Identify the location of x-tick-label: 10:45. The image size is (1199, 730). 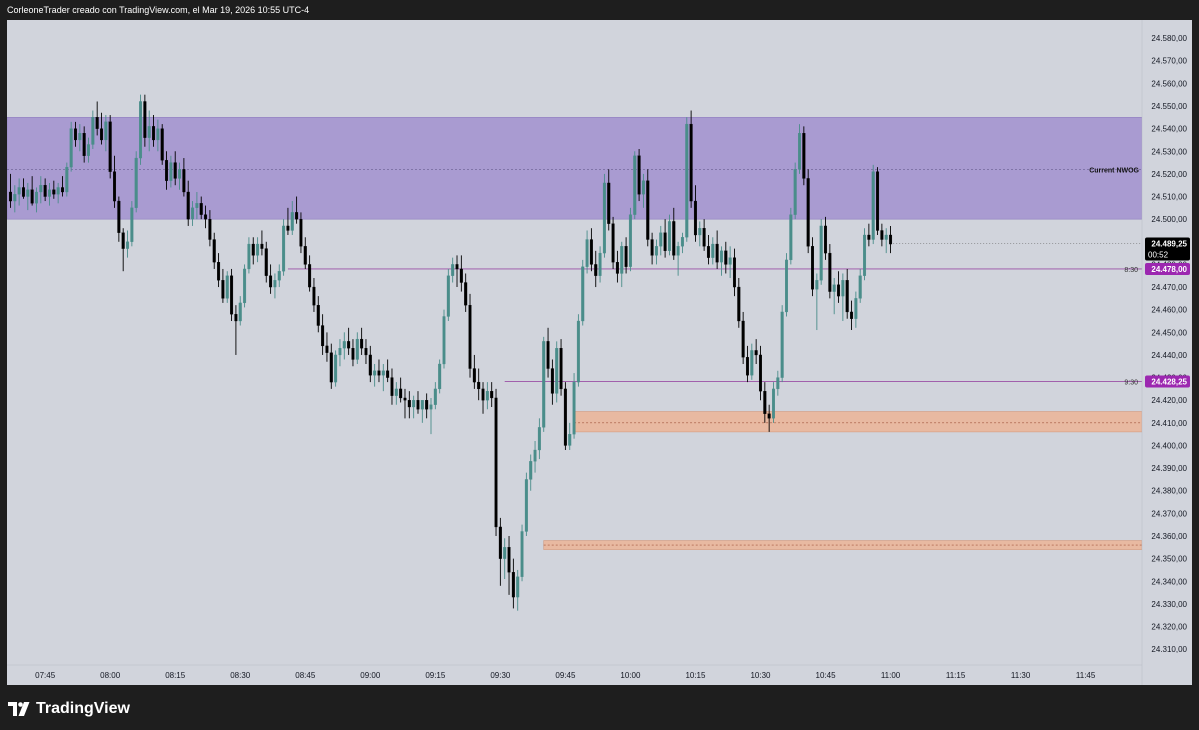
(826, 675).